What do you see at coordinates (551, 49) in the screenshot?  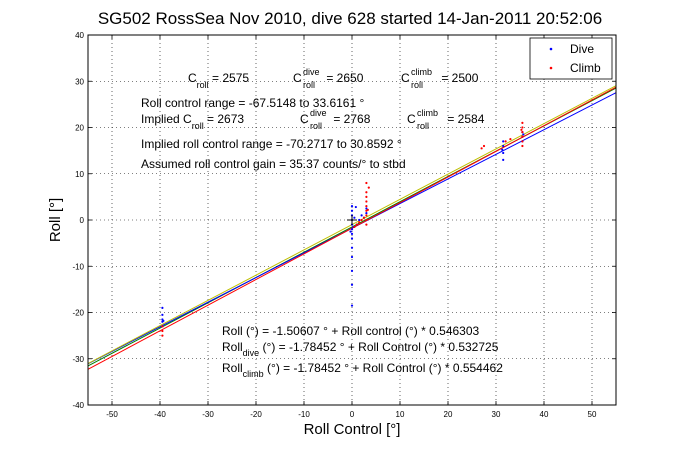 I see `legend-dive-marker` at bounding box center [551, 49].